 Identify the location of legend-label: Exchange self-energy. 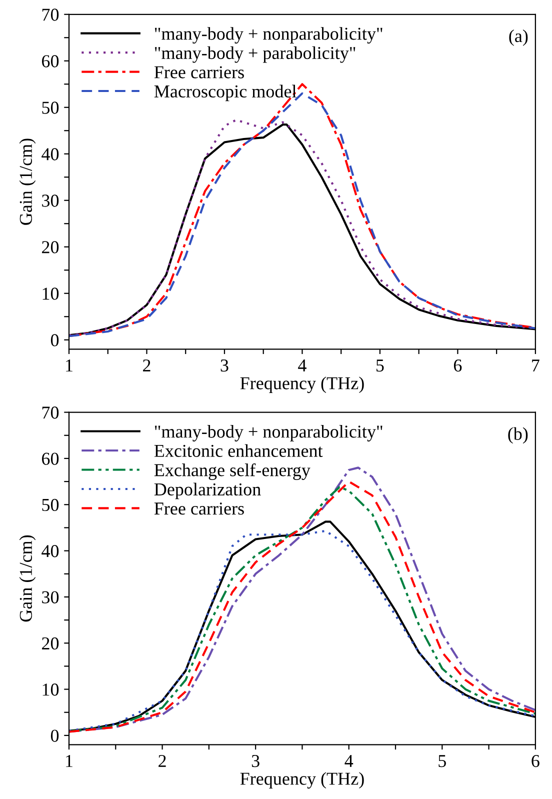
(232, 471).